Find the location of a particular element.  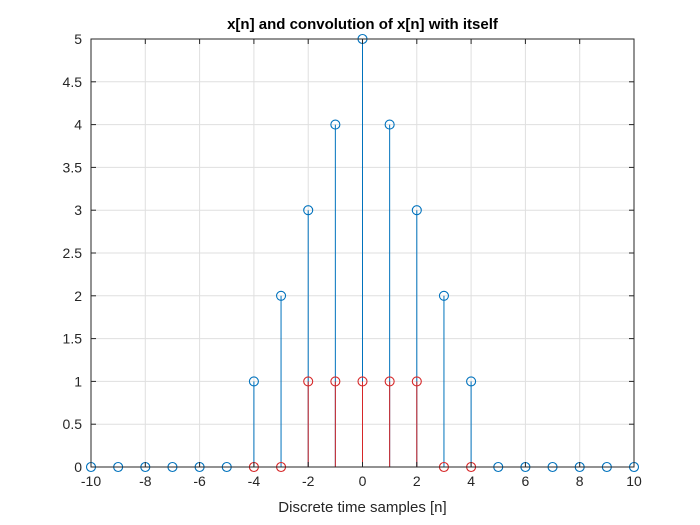

x-tick-label: 0 is located at coordinates (363, 481).